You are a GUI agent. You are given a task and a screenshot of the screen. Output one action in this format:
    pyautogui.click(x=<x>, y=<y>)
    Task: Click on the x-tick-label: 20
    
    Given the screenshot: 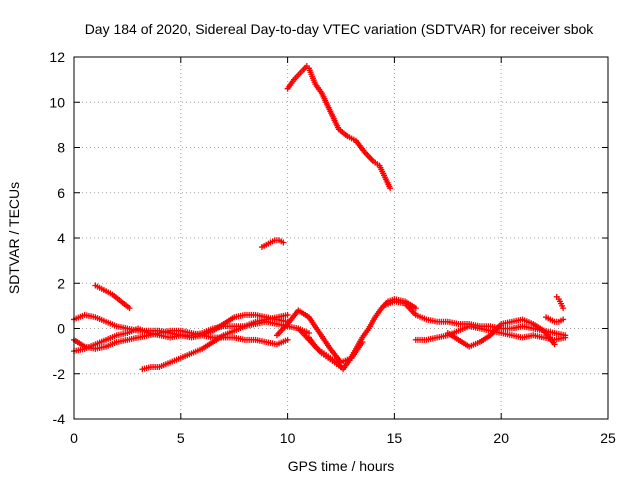 What is the action you would take?
    pyautogui.click(x=501, y=438)
    